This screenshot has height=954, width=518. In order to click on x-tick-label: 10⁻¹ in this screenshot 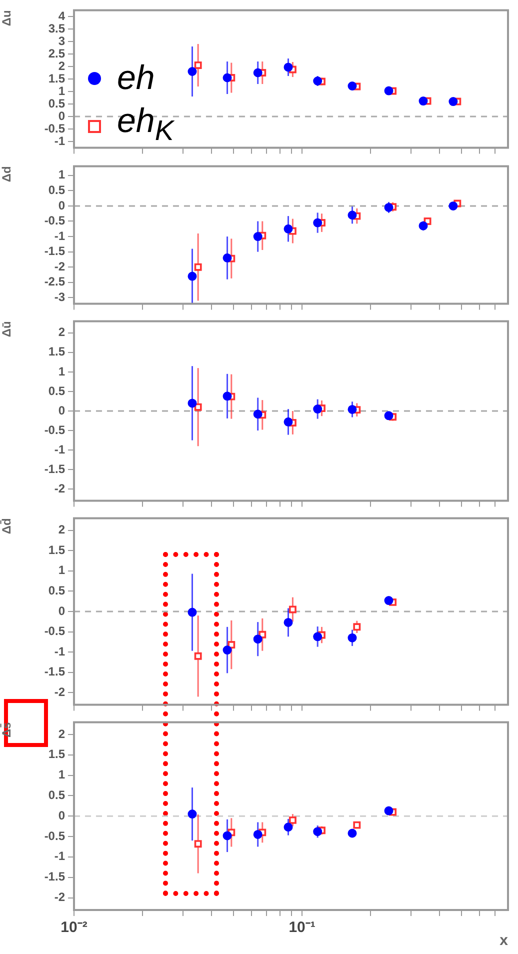, I will do `click(302, 927)`.